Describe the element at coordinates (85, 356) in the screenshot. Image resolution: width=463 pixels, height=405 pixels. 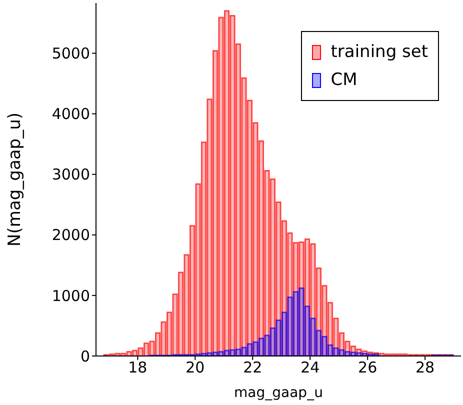
I see `y-tick-label: 0` at that location.